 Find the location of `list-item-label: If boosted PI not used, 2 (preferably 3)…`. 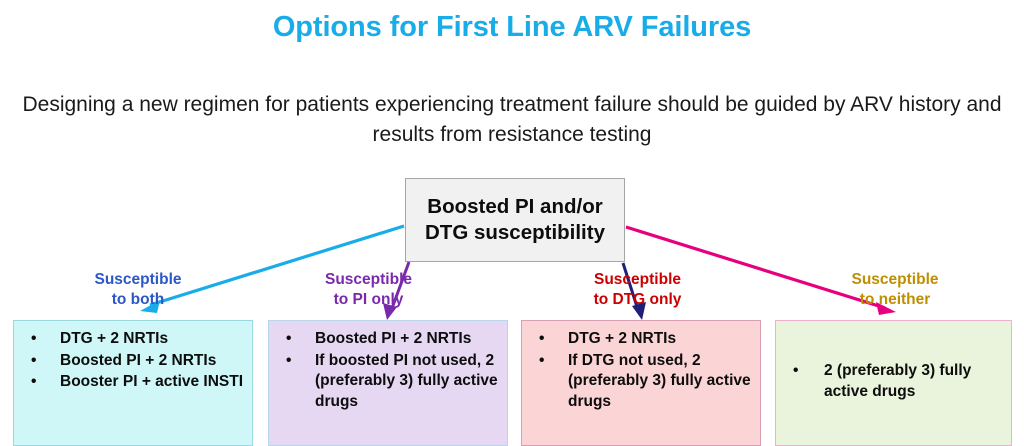

list-item-label: If boosted PI not used, 2 (preferably 3)… is located at coordinates (406, 380).